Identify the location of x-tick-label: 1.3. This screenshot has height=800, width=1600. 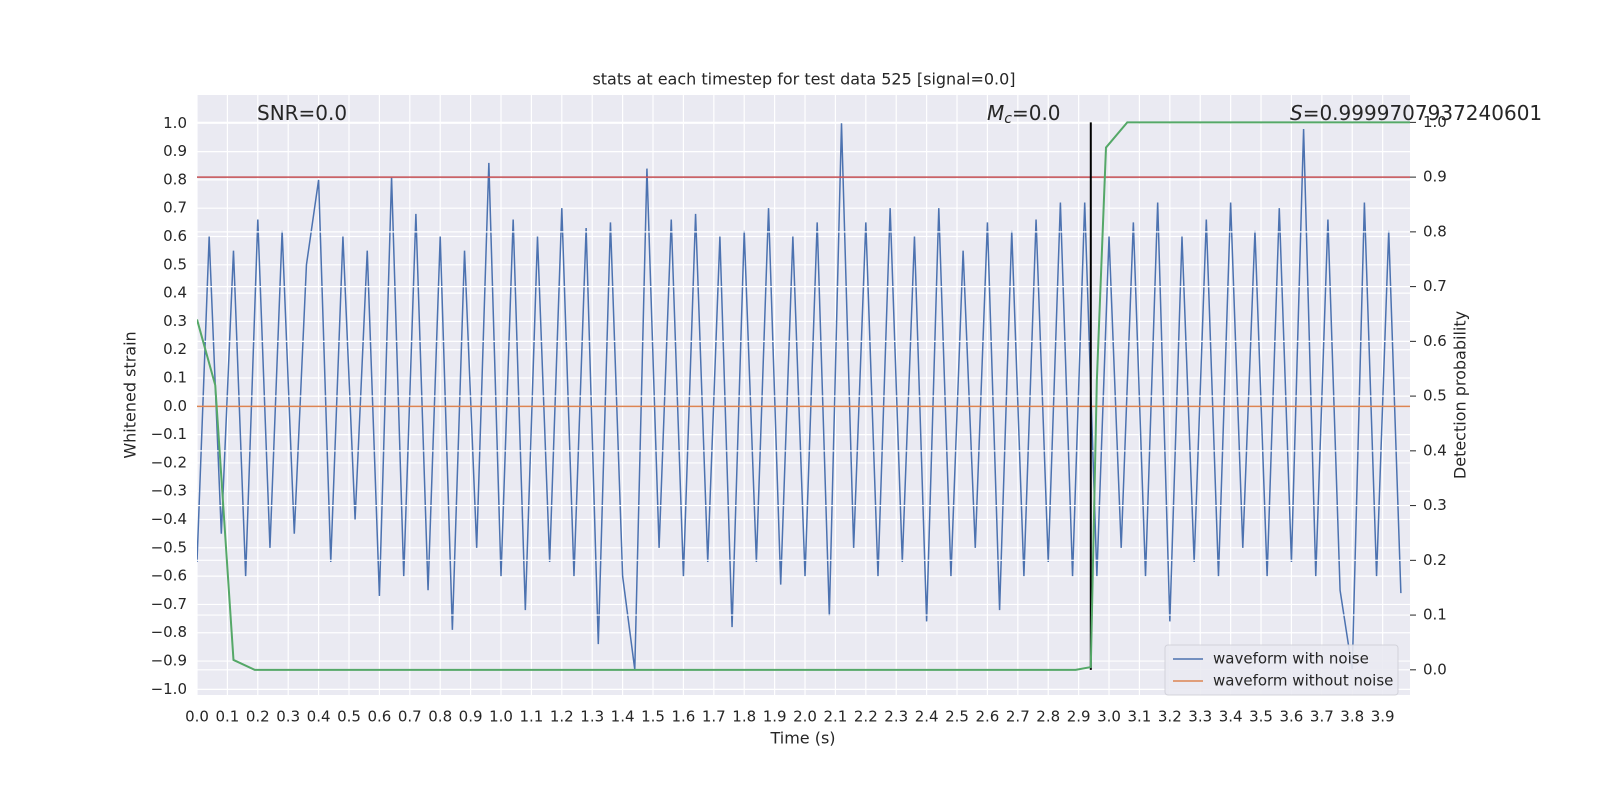
(592, 717).